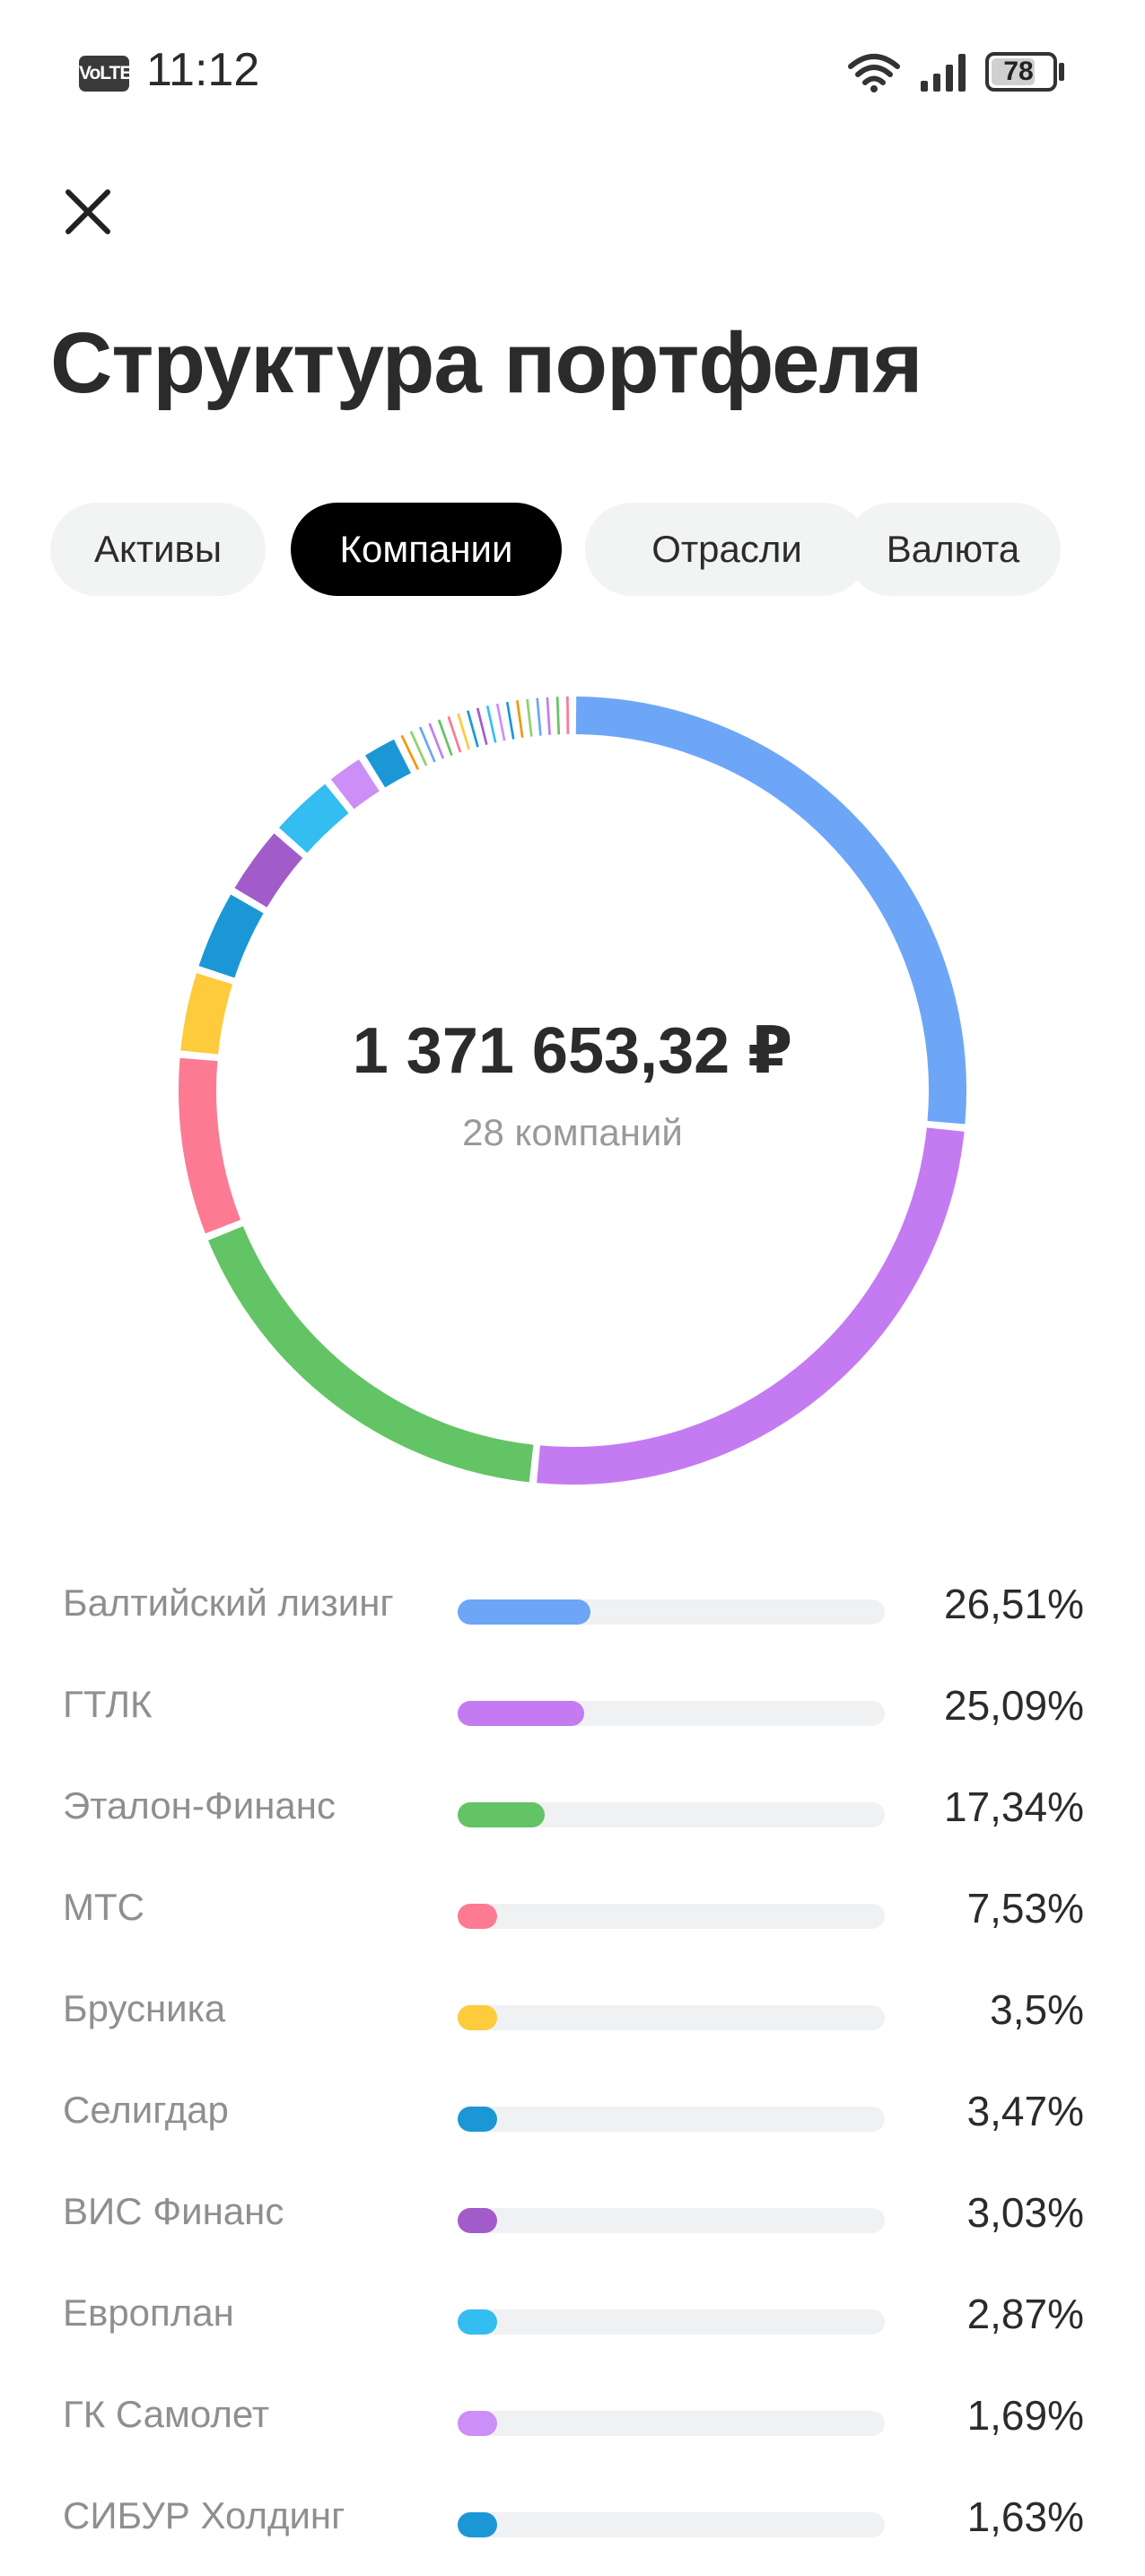 The image size is (1145, 2576). I want to click on company-share: 2,87%, so click(1025, 2314).